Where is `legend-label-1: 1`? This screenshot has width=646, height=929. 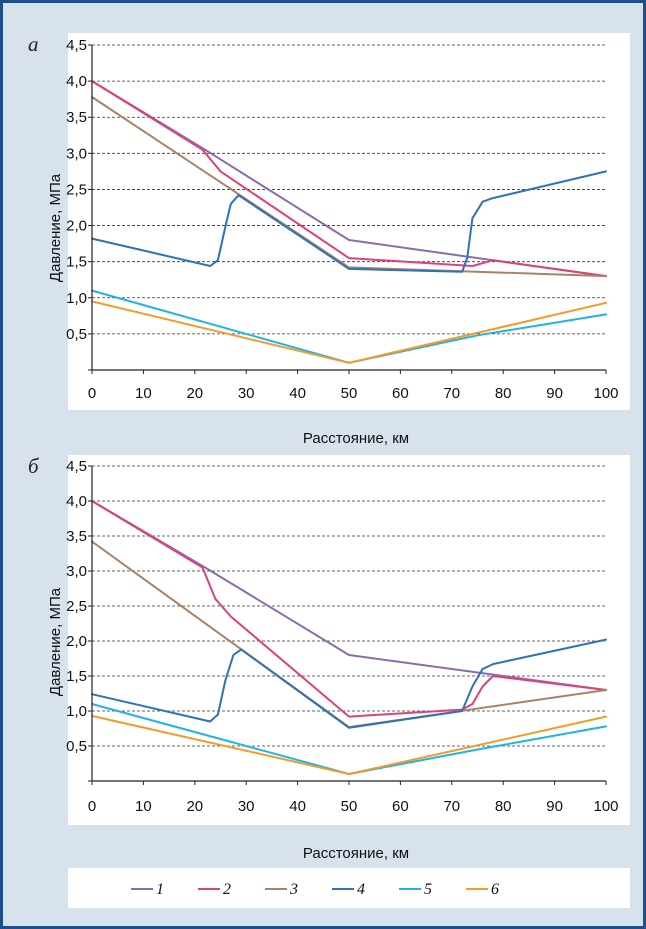
legend-label-1: 1 is located at coordinates (160, 889).